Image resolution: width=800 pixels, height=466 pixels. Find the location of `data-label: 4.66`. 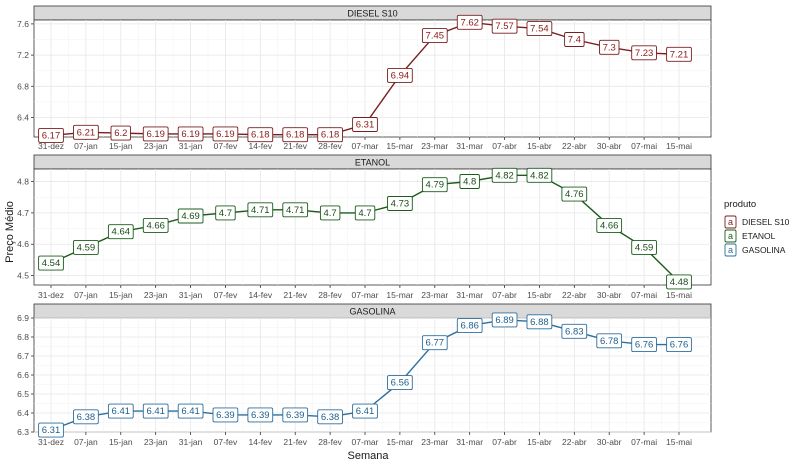

data-label: 4.66 is located at coordinates (155, 225).